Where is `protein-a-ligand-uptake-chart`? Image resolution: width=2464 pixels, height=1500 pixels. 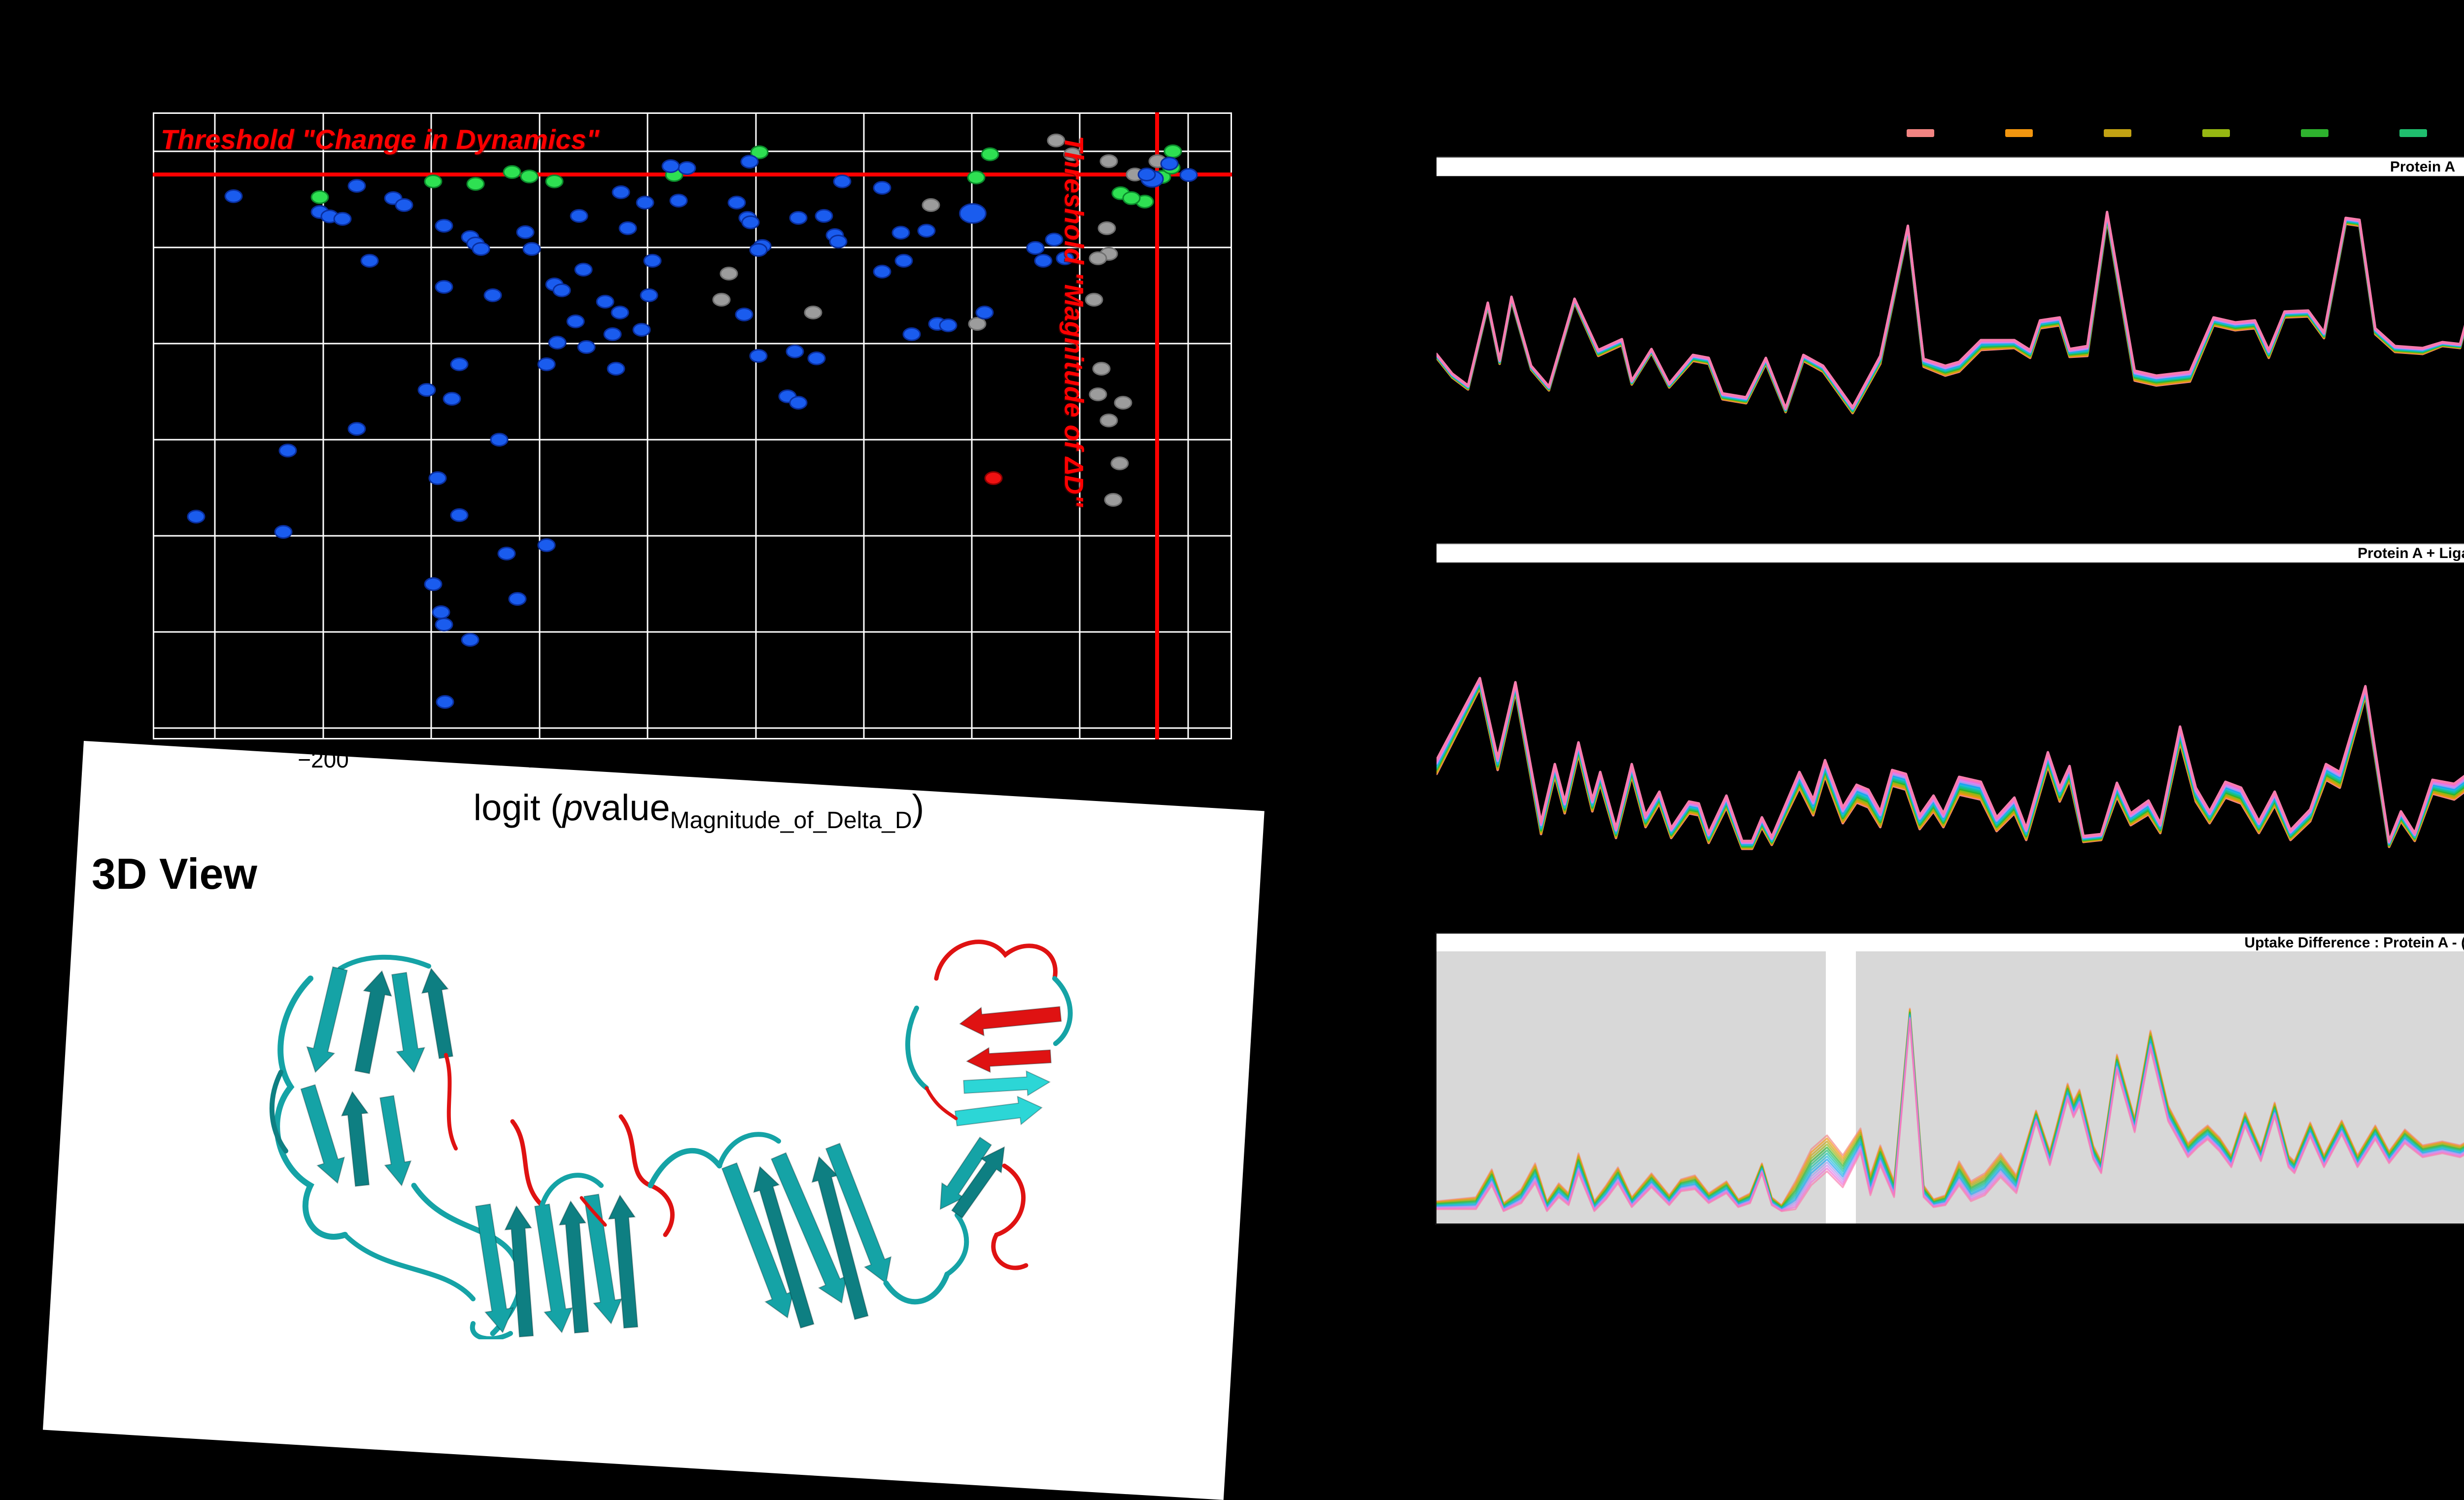
protein-a-ligand-uptake-chart is located at coordinates (1950, 729).